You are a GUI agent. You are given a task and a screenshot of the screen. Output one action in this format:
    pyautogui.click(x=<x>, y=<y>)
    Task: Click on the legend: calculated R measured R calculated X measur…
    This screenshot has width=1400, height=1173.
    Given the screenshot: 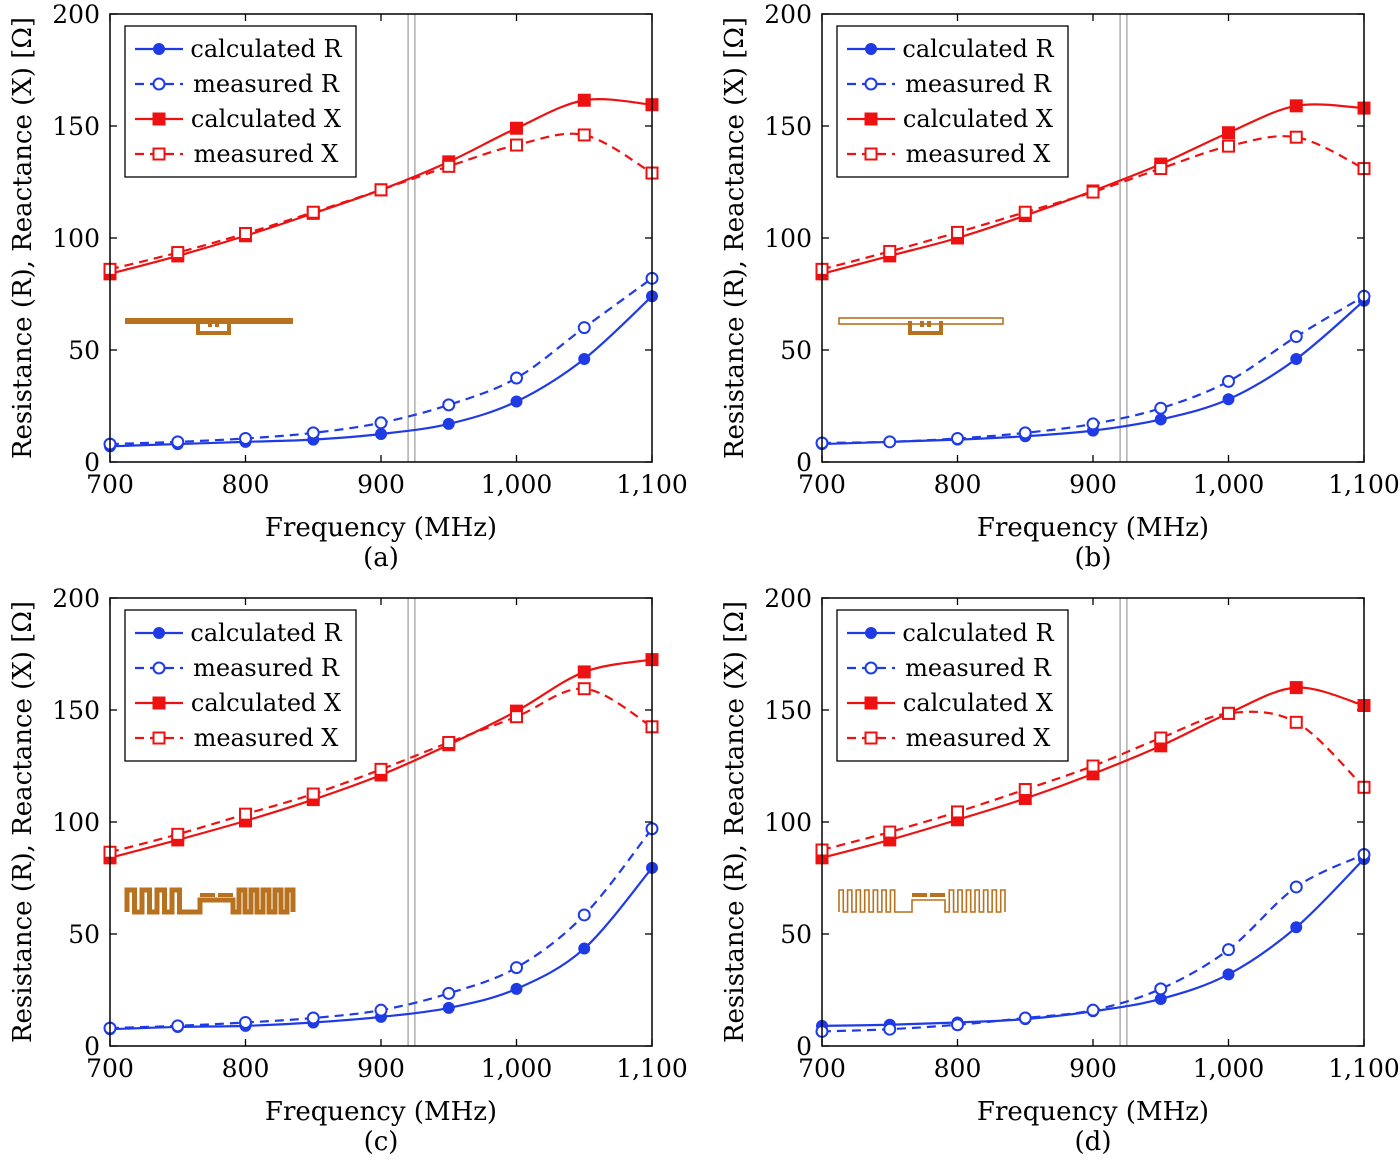 What is the action you would take?
    pyautogui.click(x=240, y=101)
    